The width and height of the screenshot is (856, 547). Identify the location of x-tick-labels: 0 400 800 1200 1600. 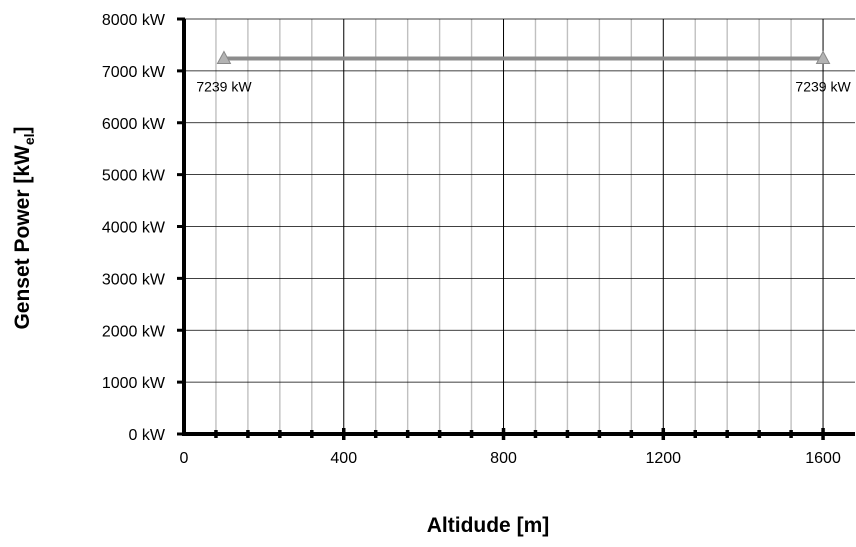
(510, 458).